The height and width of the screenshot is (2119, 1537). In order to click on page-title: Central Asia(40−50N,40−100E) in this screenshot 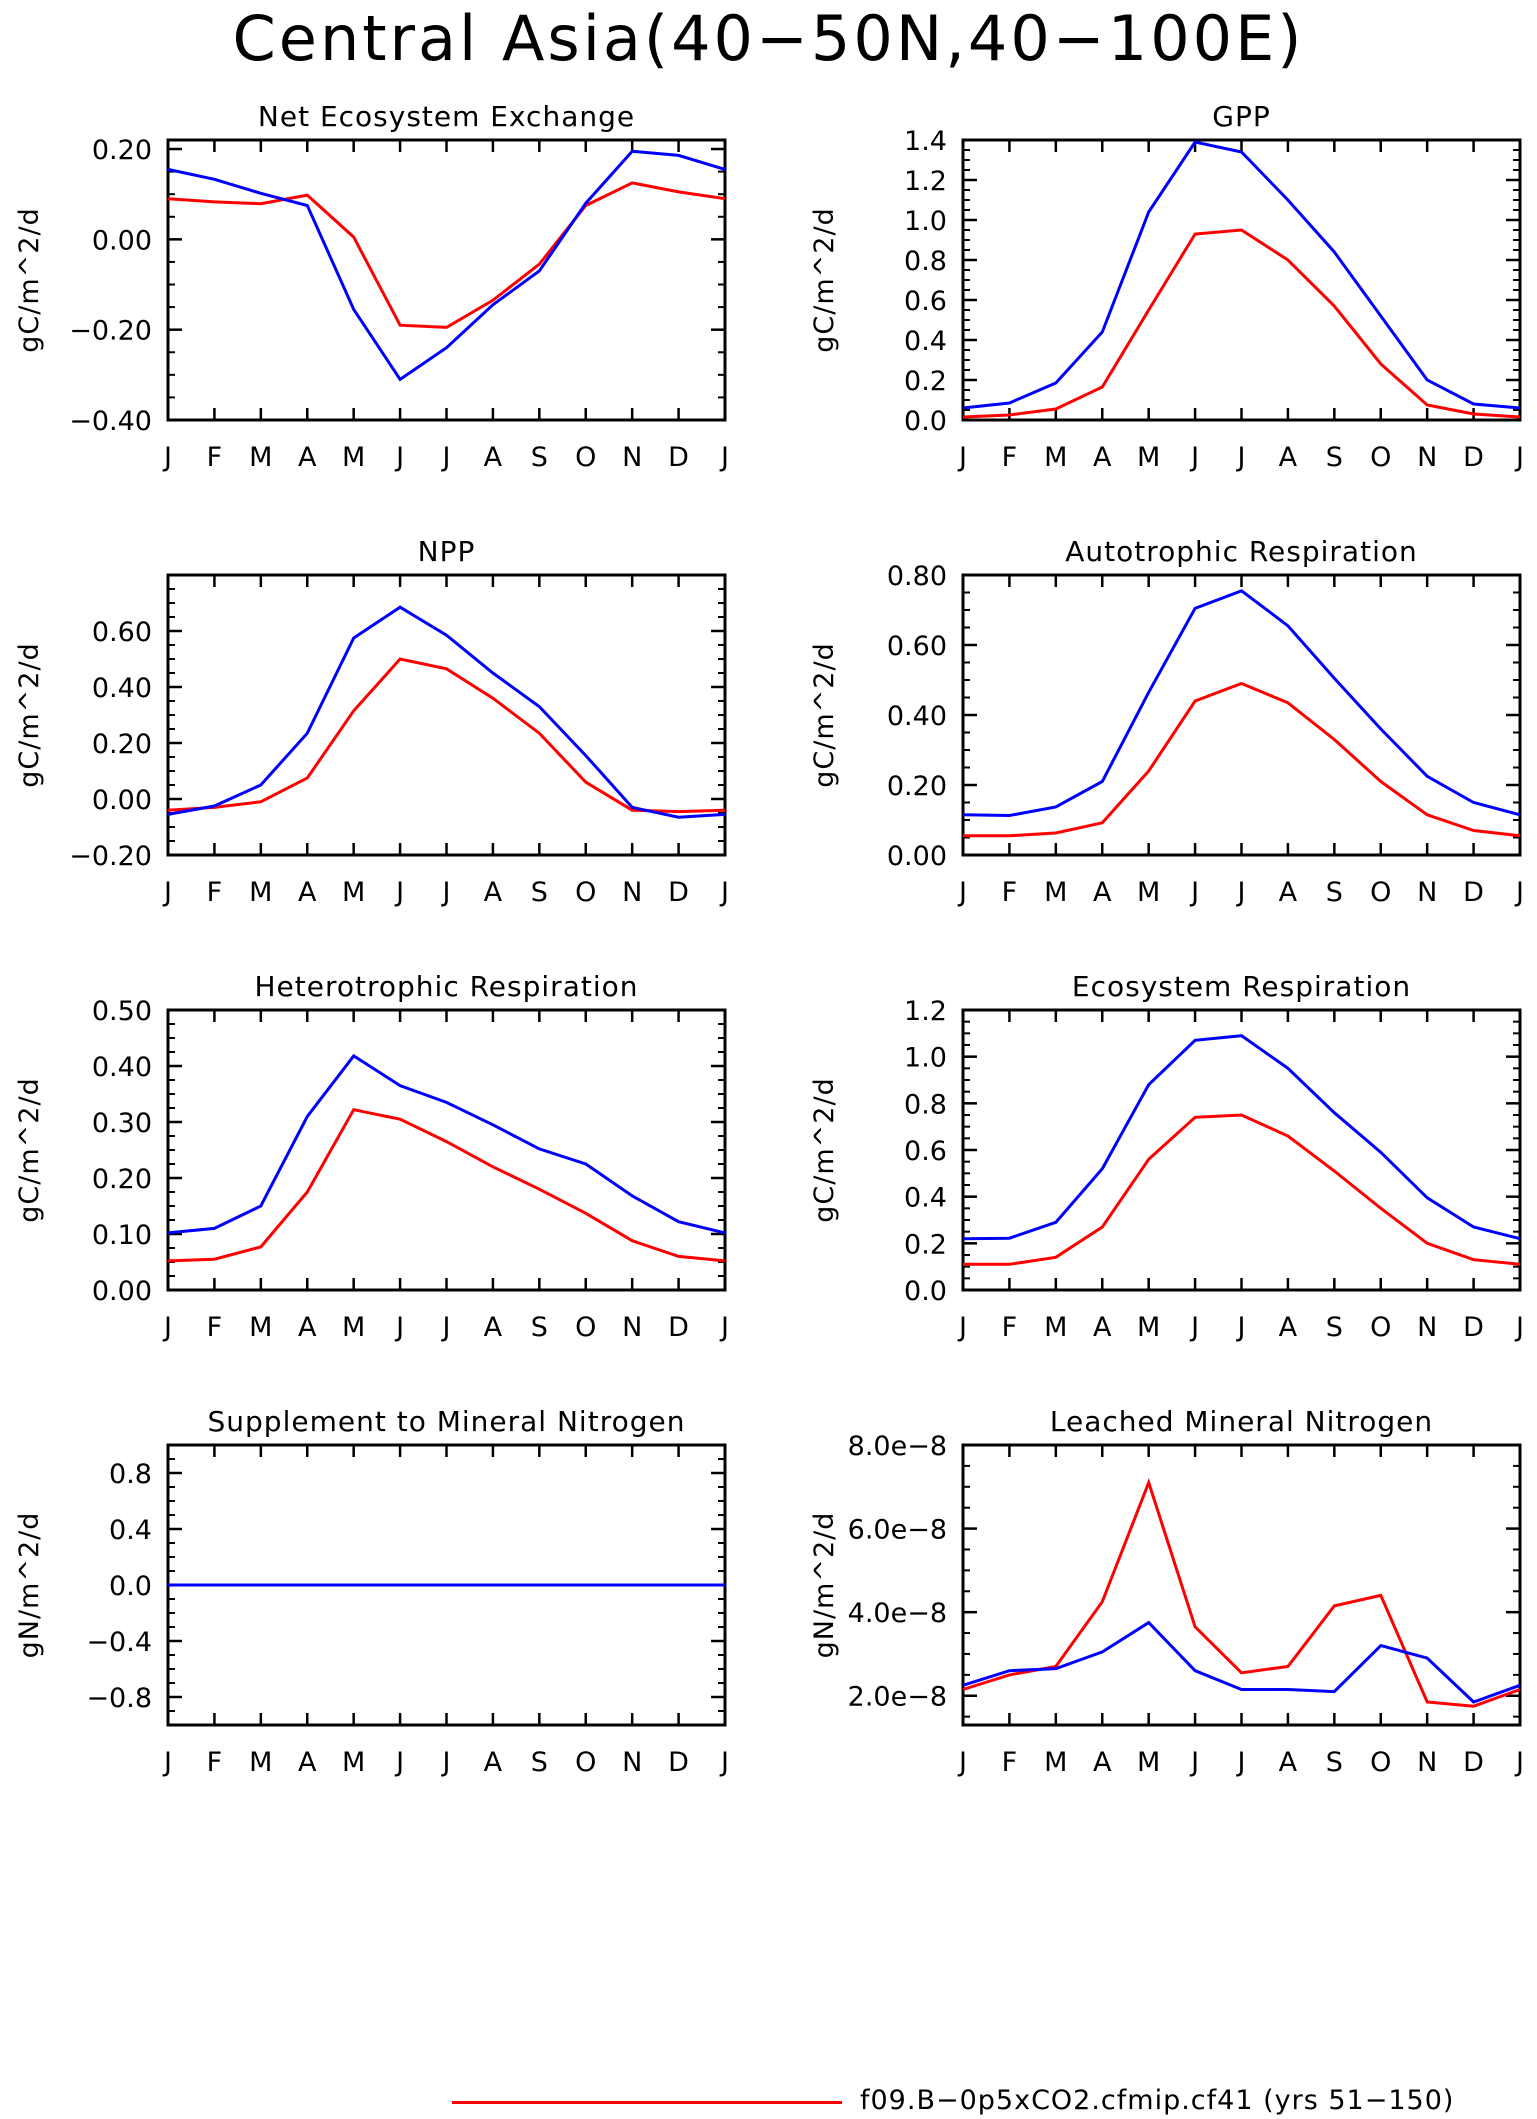, I will do `click(768, 38)`.